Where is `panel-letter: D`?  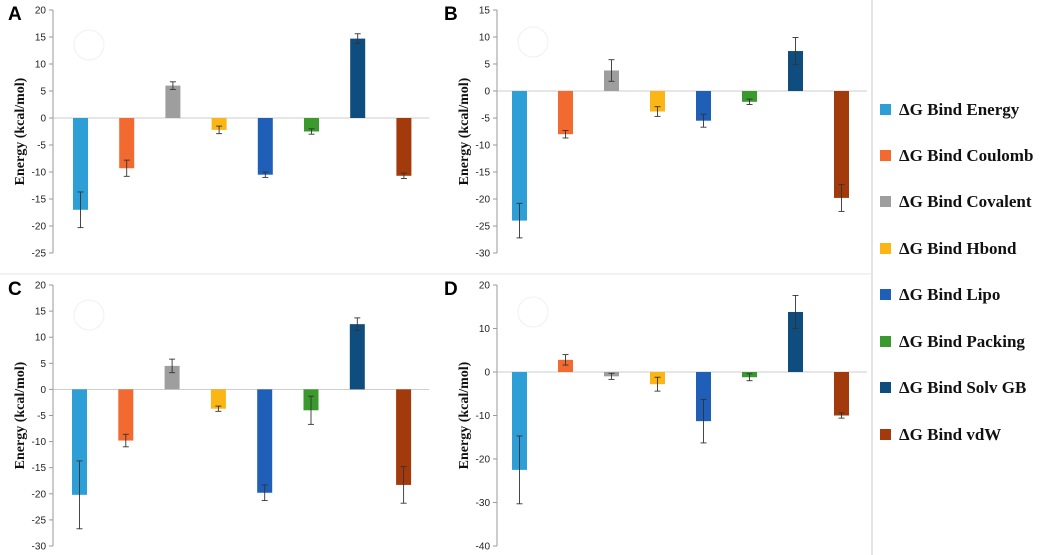 panel-letter: D is located at coordinates (451, 289).